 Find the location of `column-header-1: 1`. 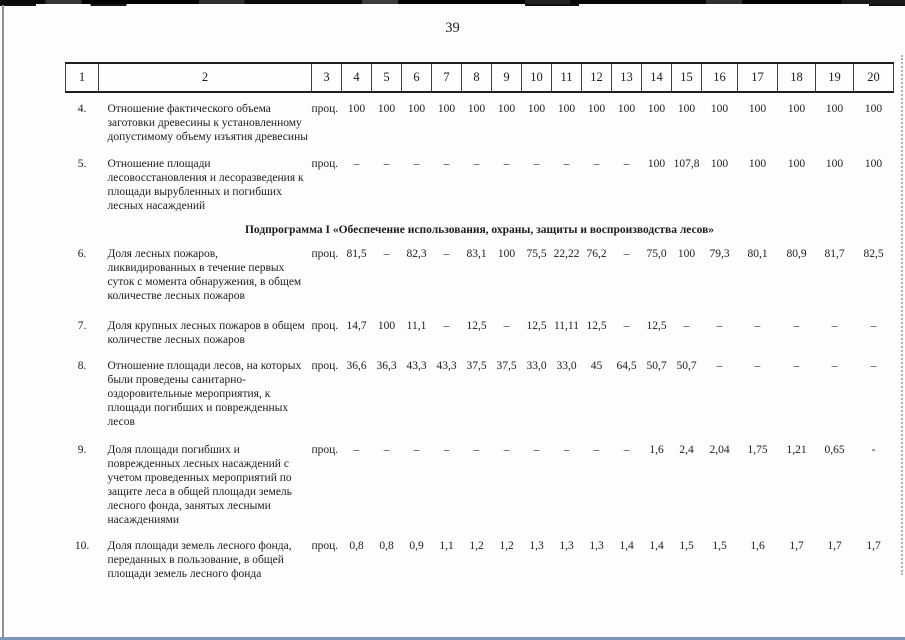

column-header-1: 1 is located at coordinates (82, 77).